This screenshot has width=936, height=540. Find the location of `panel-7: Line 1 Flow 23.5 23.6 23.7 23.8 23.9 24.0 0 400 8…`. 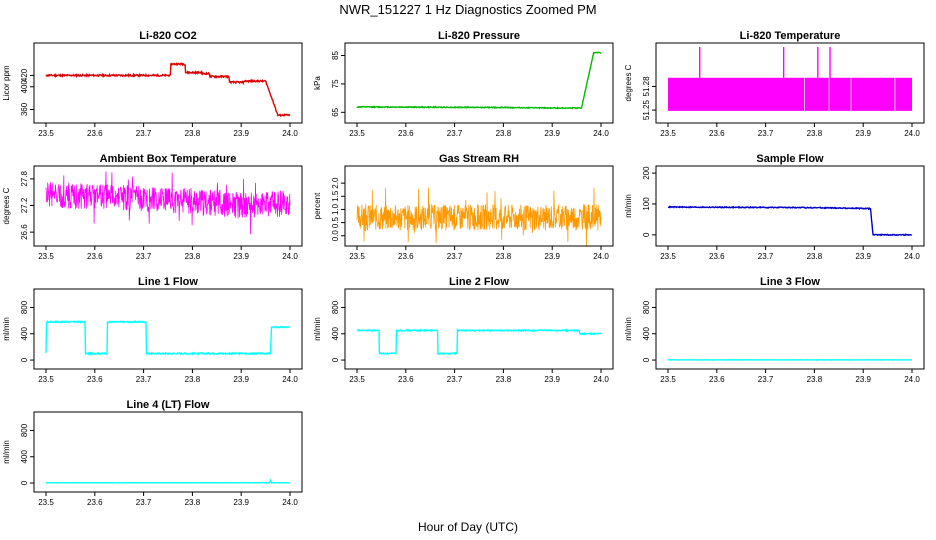

panel-7: Line 1 Flow 23.5 23.6 23.7 23.8 23.9 24.0 0 400 8… is located at coordinates (152, 330).